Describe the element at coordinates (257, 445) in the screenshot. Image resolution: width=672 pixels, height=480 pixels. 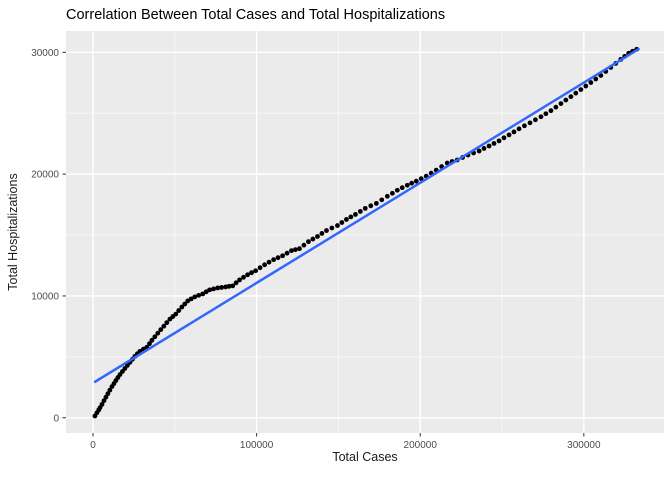
I see `x-tick-label: 100000` at that location.